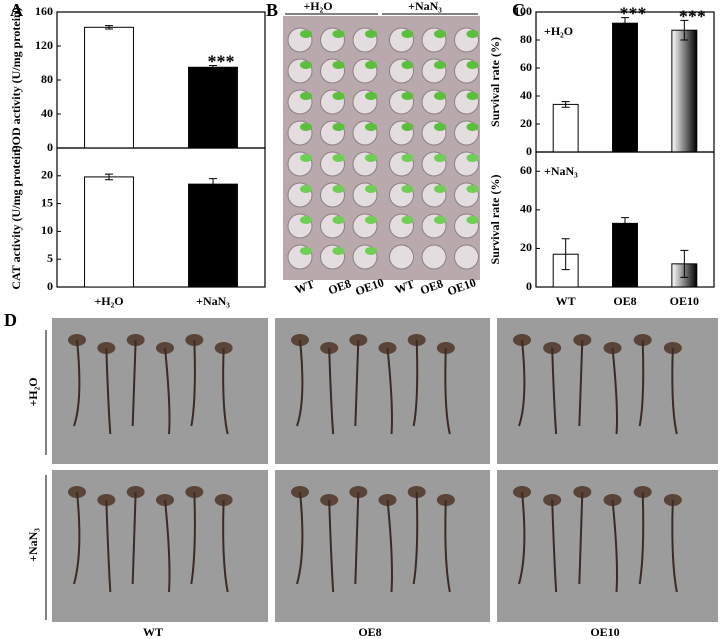 The image size is (722, 639). I want to click on panel-label: C, so click(518, 10).